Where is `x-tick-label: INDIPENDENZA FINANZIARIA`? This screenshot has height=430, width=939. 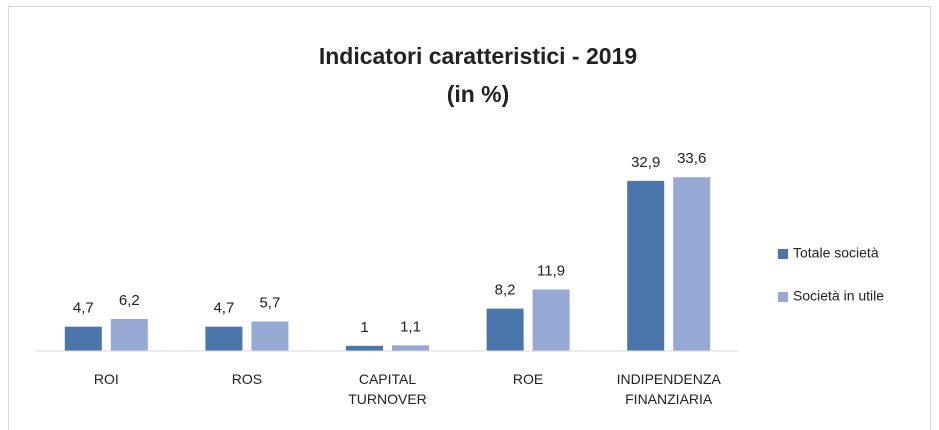 x-tick-label: INDIPENDENZA FINANZIARIA is located at coordinates (668, 389).